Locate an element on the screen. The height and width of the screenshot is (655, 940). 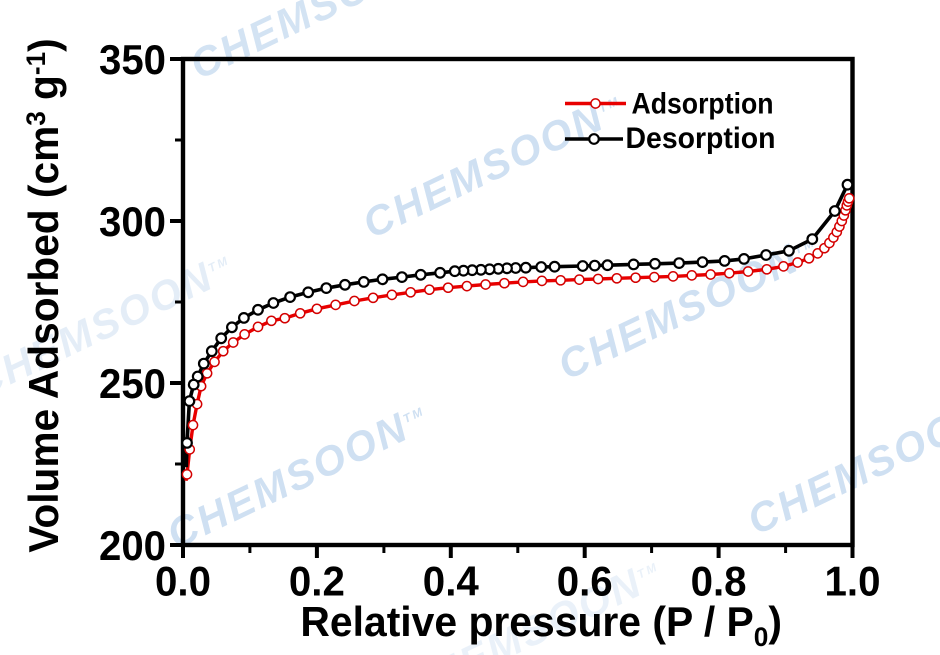
svg-text: 0.8 is located at coordinates (719, 581).